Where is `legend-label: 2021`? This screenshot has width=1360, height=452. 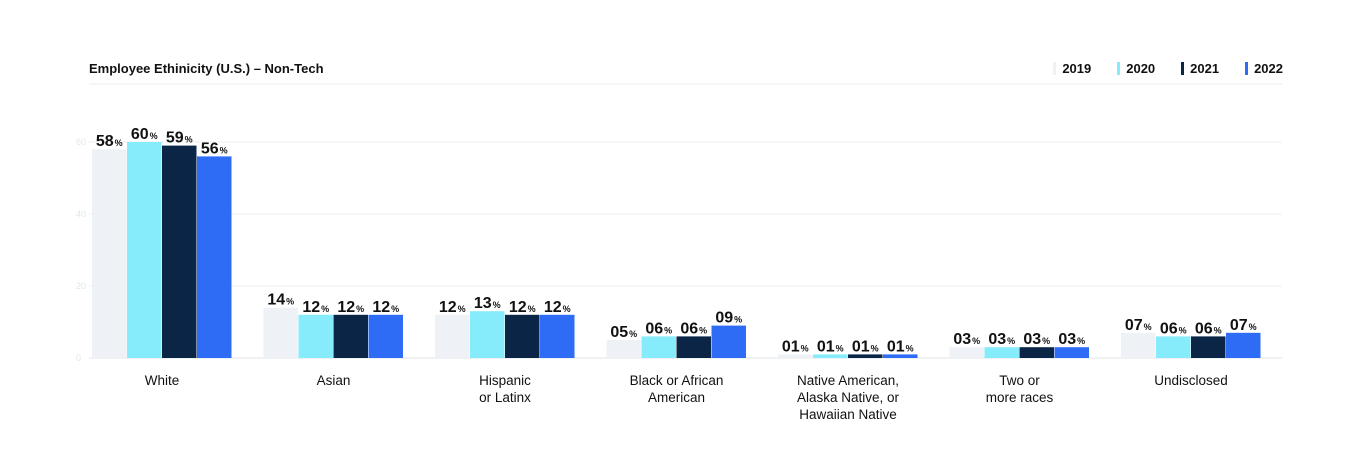
legend-label: 2021 is located at coordinates (1205, 68).